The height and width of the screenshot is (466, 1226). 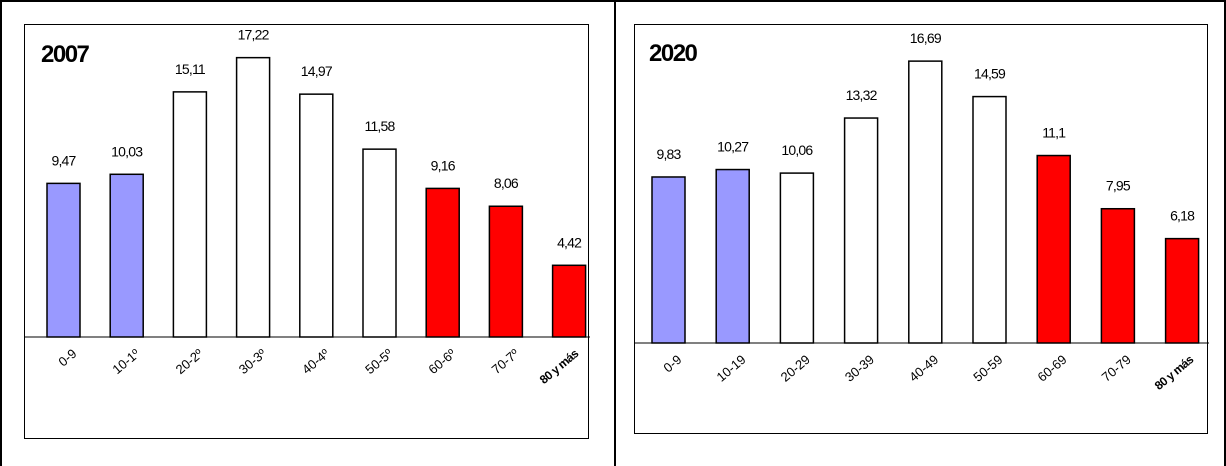 What do you see at coordinates (859, 368) in the screenshot?
I see `x-tick-label: 30-39` at bounding box center [859, 368].